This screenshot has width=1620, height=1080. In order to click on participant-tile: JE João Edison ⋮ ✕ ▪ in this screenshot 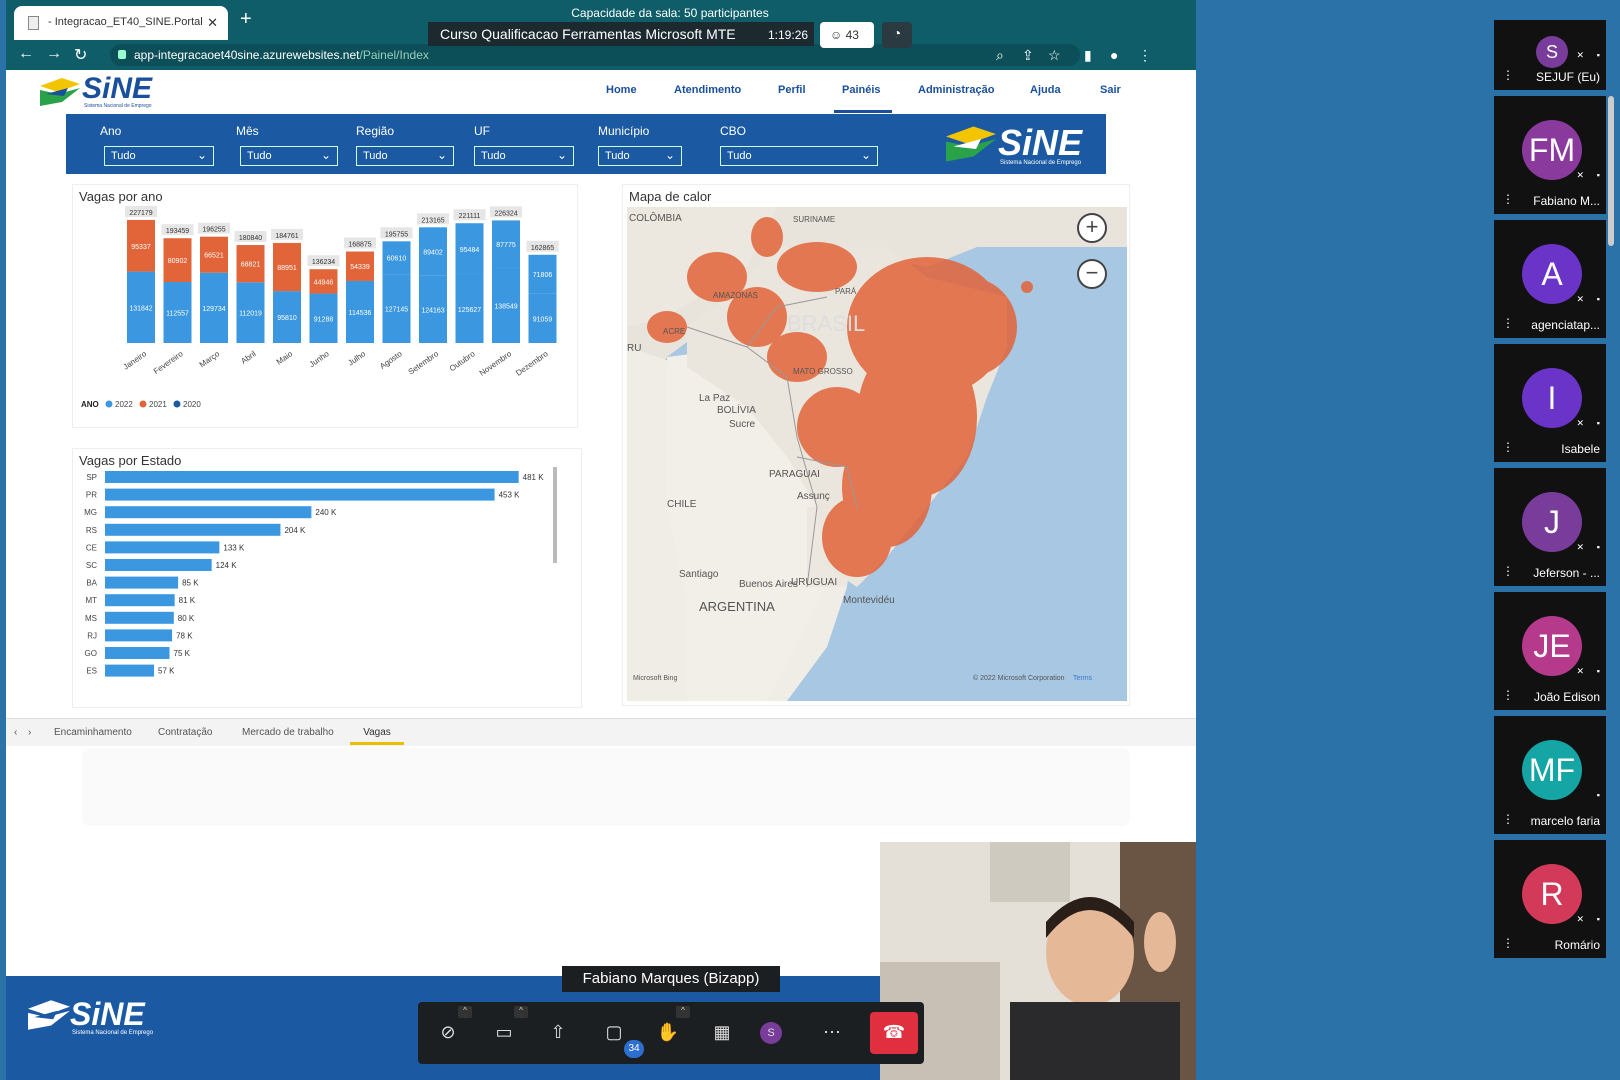, I will do `click(1550, 651)`.